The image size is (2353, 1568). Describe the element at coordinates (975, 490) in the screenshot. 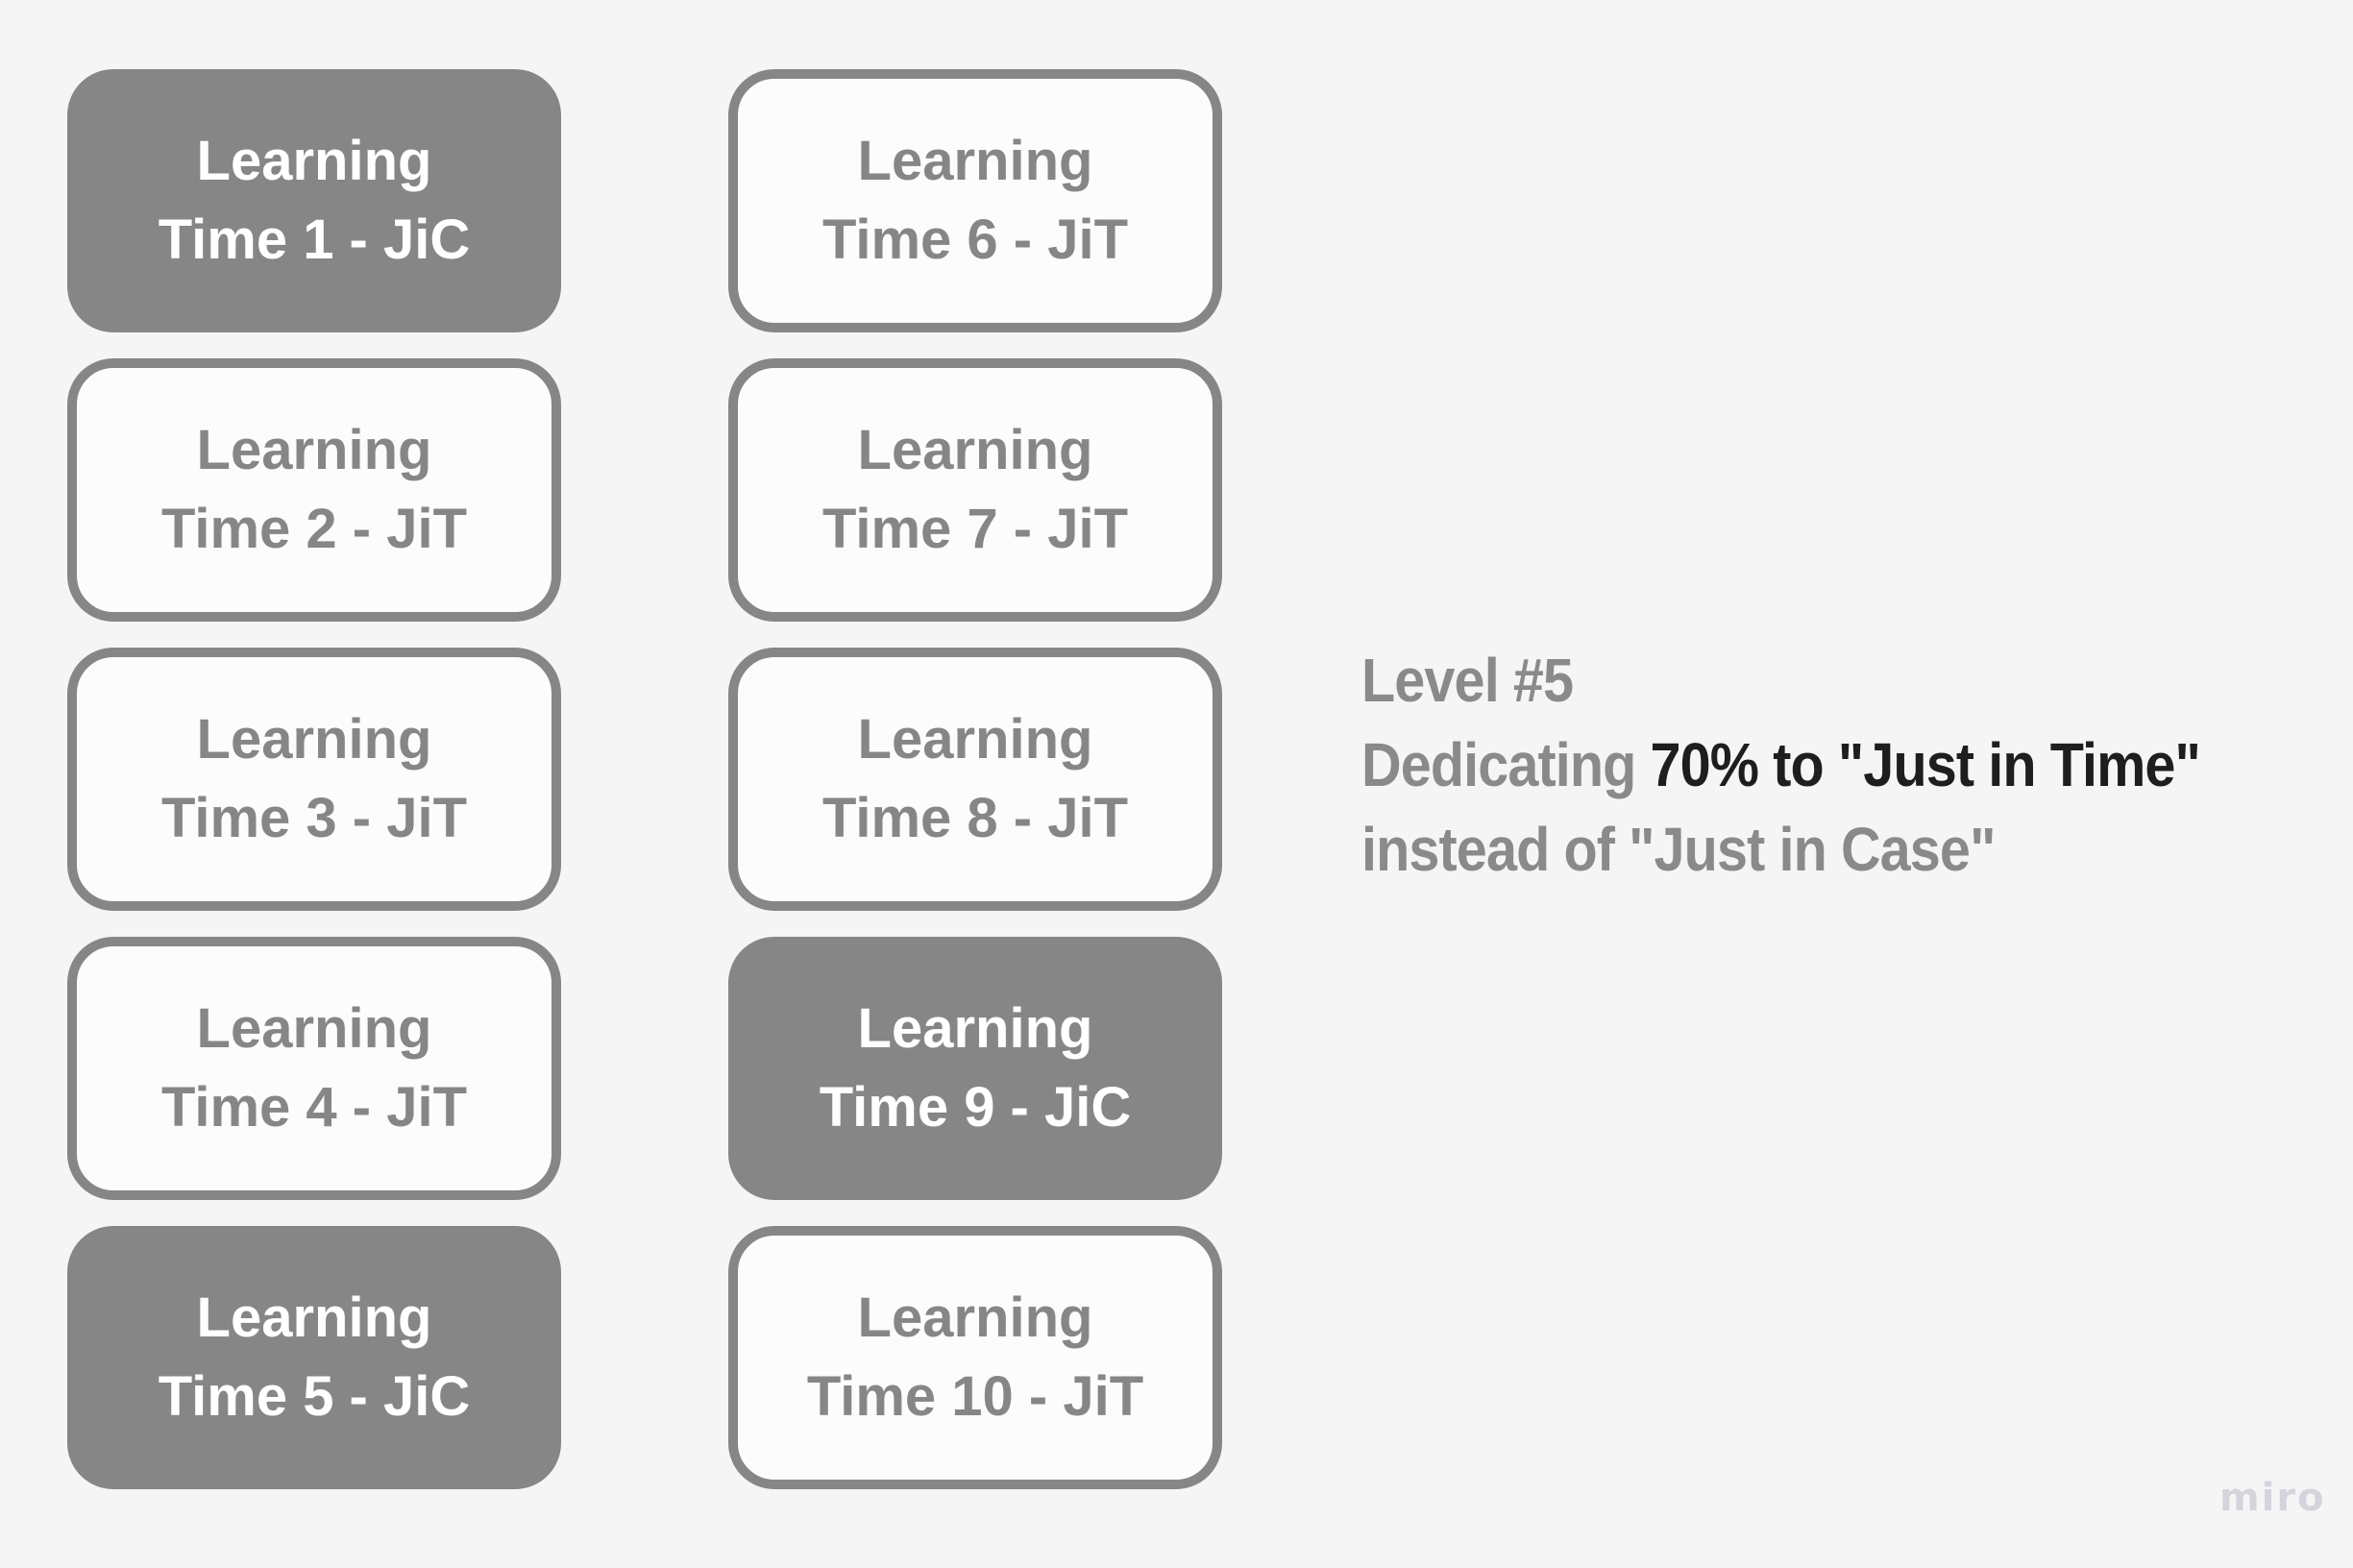

I see `learning-time-shape-7: Learning Time 7 - JiT` at that location.